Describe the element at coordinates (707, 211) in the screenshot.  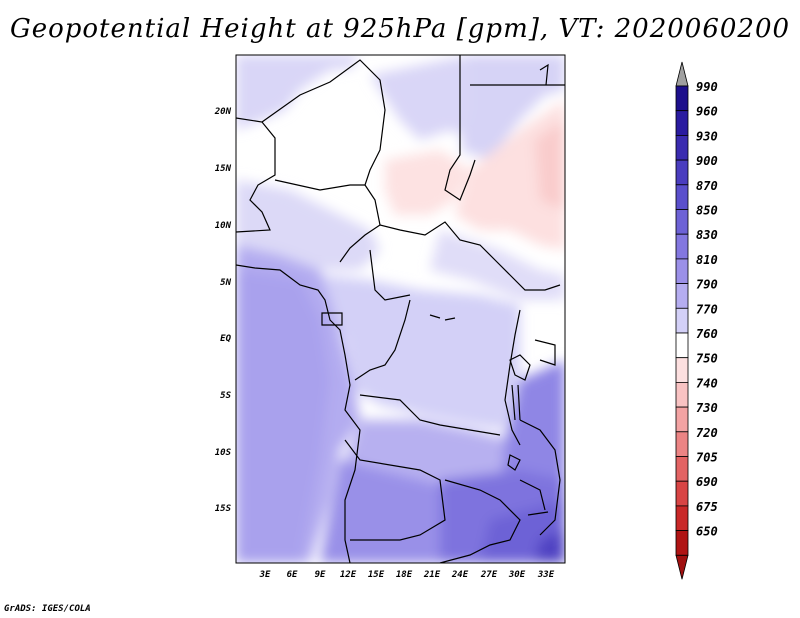
I see `colorbar-label: 850` at that location.